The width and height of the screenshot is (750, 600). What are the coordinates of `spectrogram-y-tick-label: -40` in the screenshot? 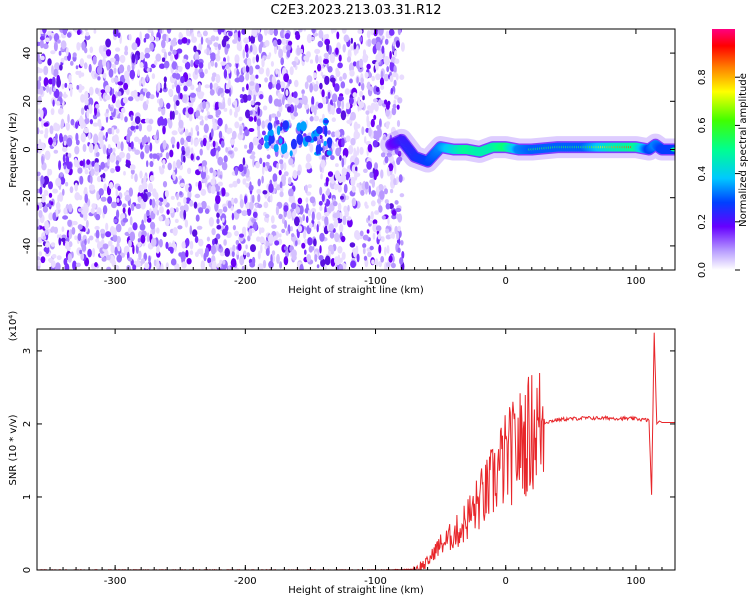 It's located at (27, 246).